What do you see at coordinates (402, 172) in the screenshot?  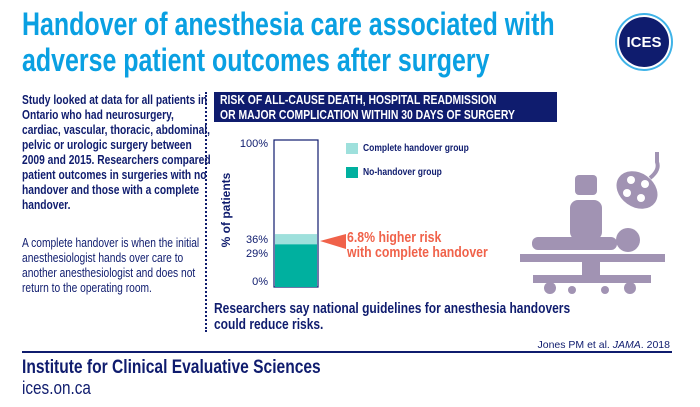 I see `legend-text-no-handover: No-handover group` at bounding box center [402, 172].